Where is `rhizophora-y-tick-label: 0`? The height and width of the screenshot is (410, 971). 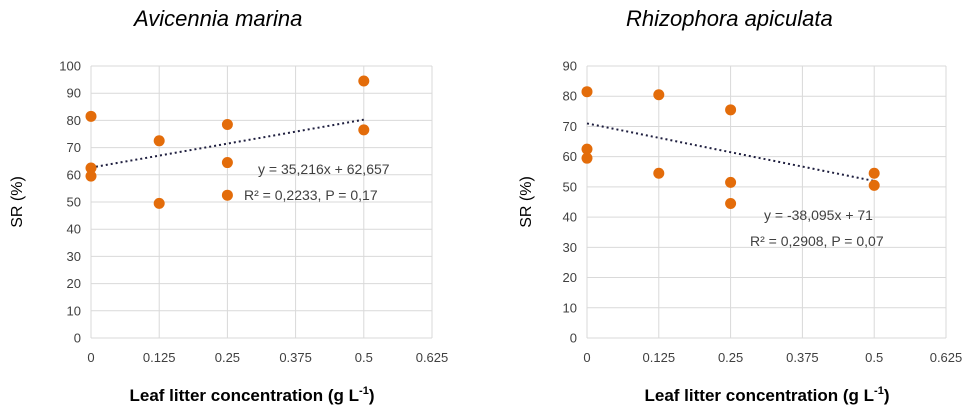
rhizophora-y-tick-label: 0 is located at coordinates (573, 338).